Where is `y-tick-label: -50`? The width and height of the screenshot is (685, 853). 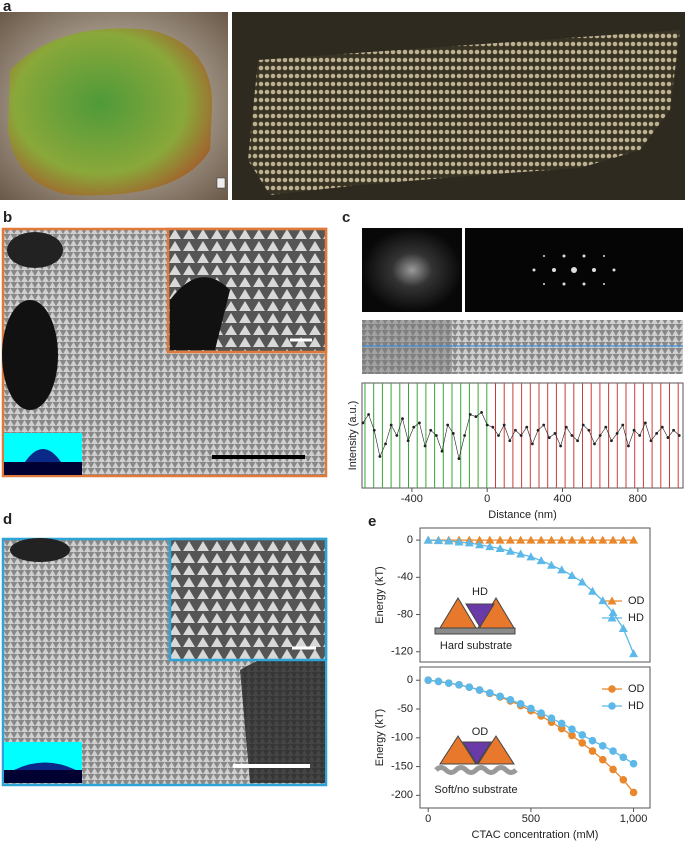 y-tick-label: -50 is located at coordinates (405, 709).